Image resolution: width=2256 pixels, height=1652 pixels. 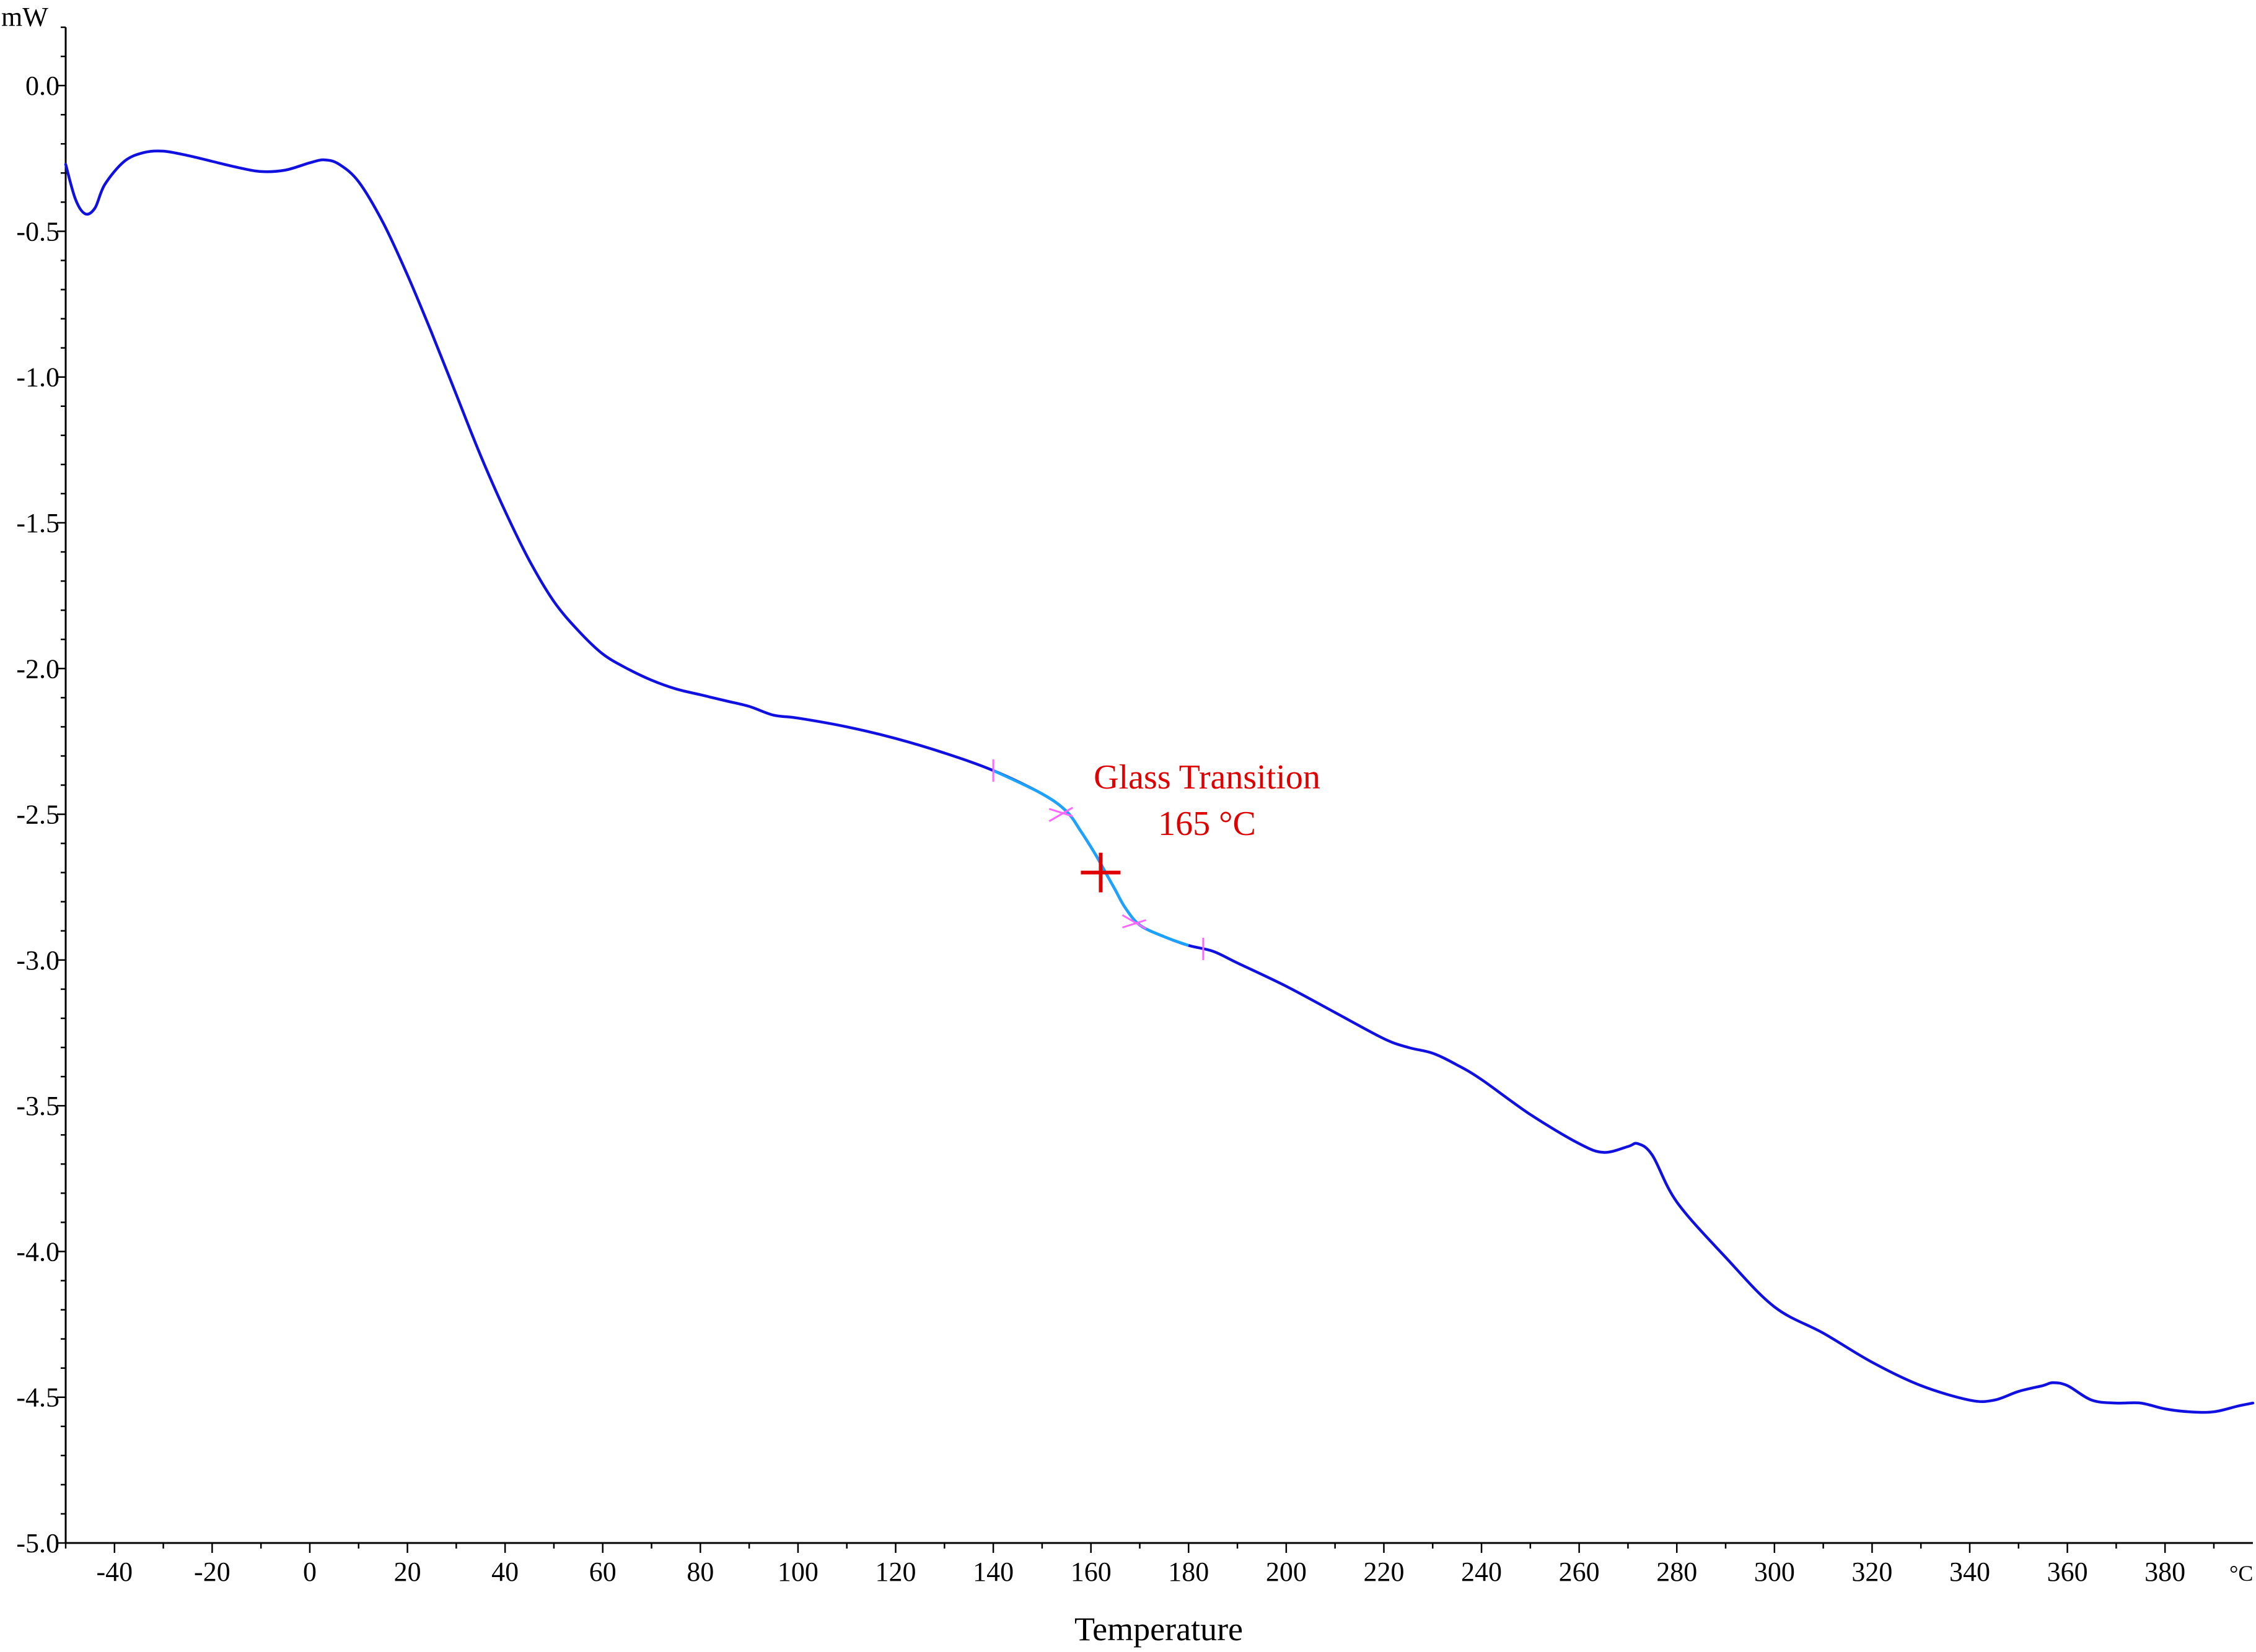 What do you see at coordinates (2241, 1574) in the screenshot?
I see `x-unit-label: °C` at bounding box center [2241, 1574].